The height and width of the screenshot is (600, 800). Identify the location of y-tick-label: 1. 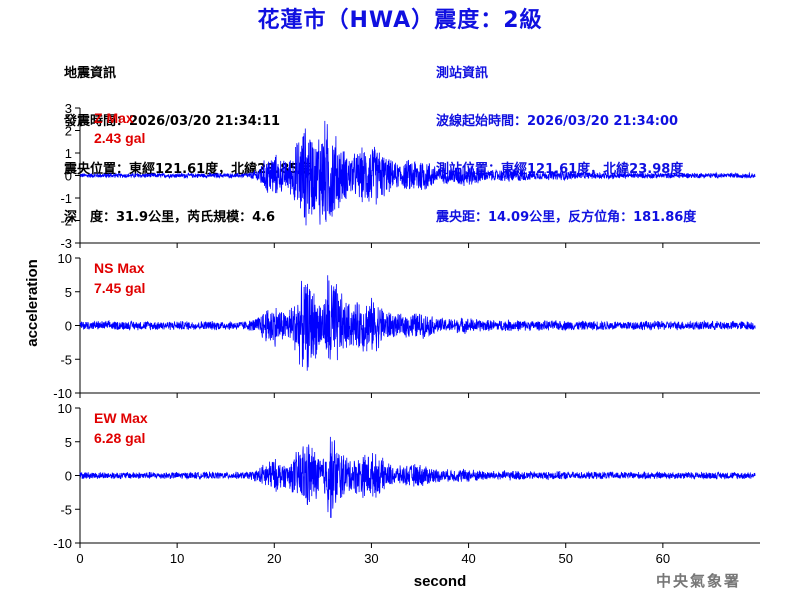
(68, 153).